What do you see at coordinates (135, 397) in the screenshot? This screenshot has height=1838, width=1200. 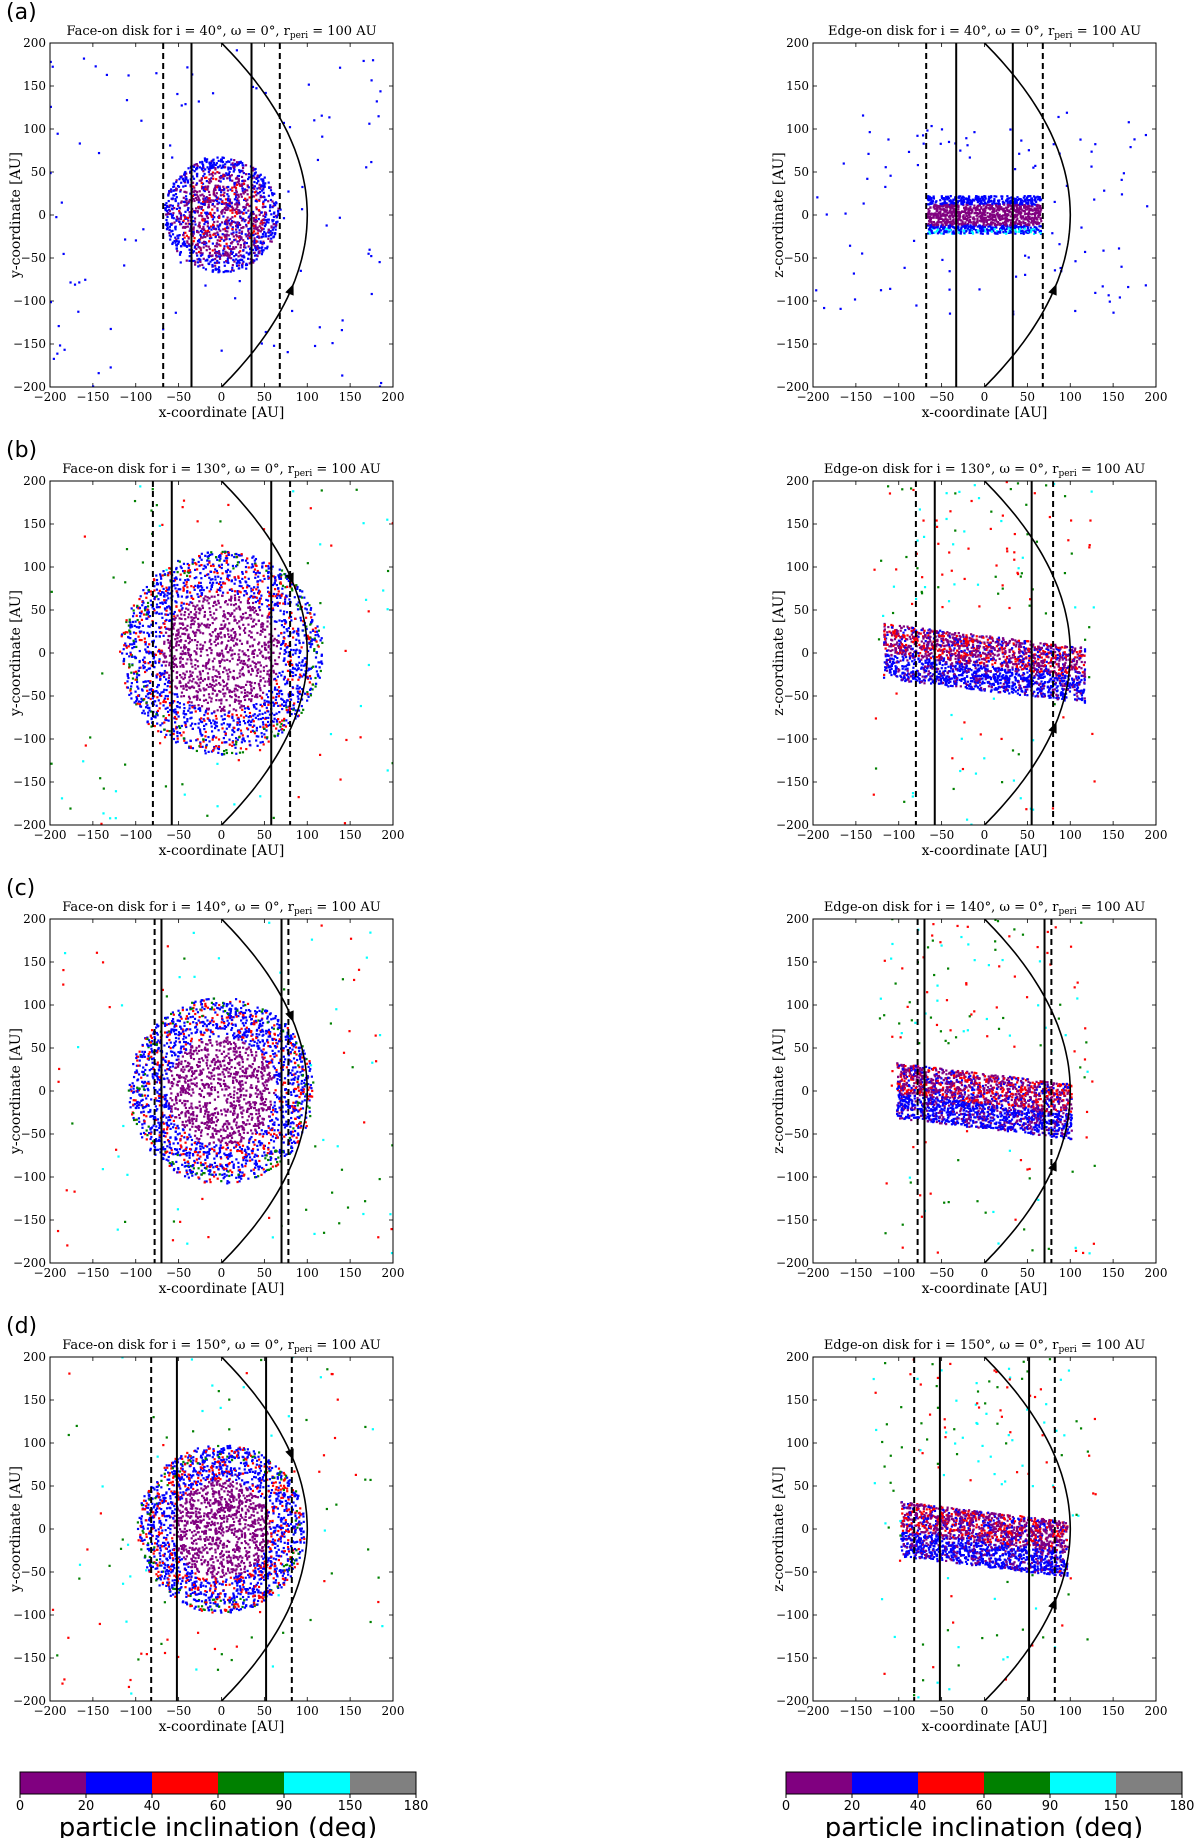 I see `x-tick-label: −100` at bounding box center [135, 397].